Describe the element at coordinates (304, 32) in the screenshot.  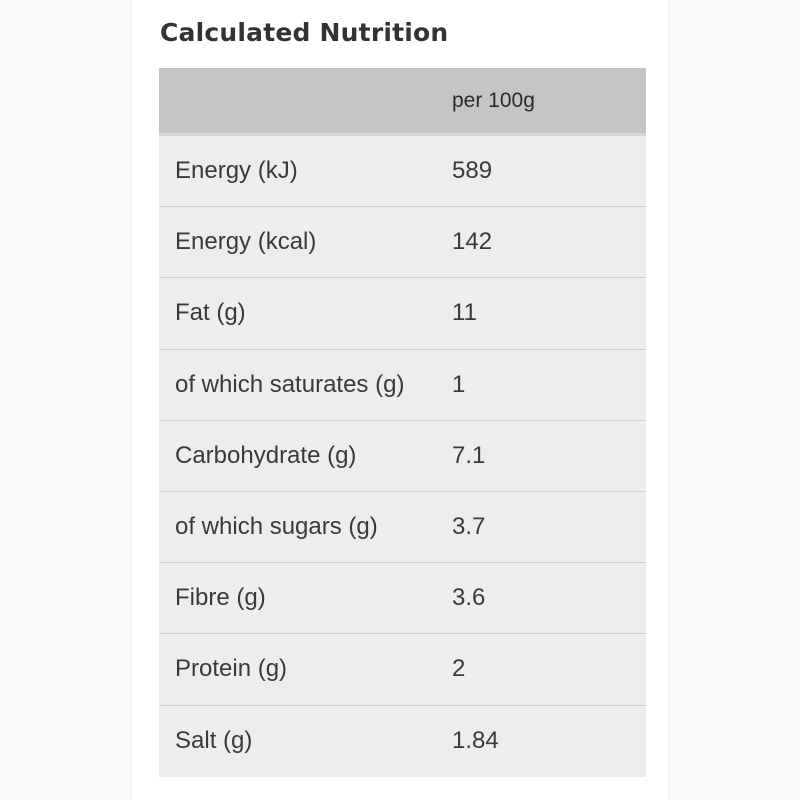
I see `page-title: Calculated Nutrition` at that location.